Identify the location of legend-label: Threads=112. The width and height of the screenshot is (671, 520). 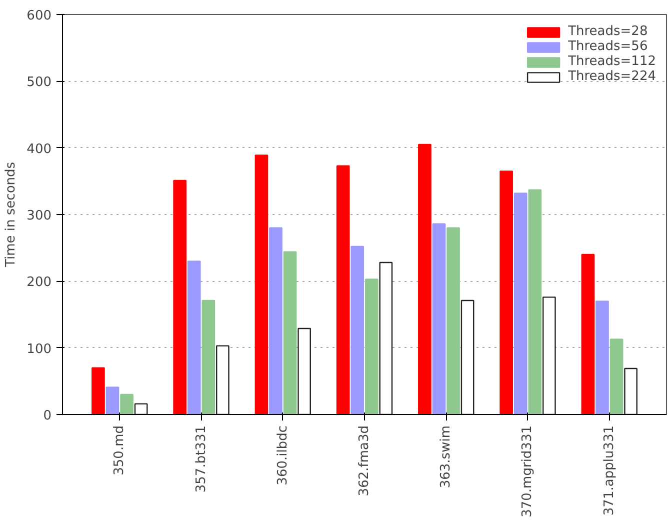
(612, 61).